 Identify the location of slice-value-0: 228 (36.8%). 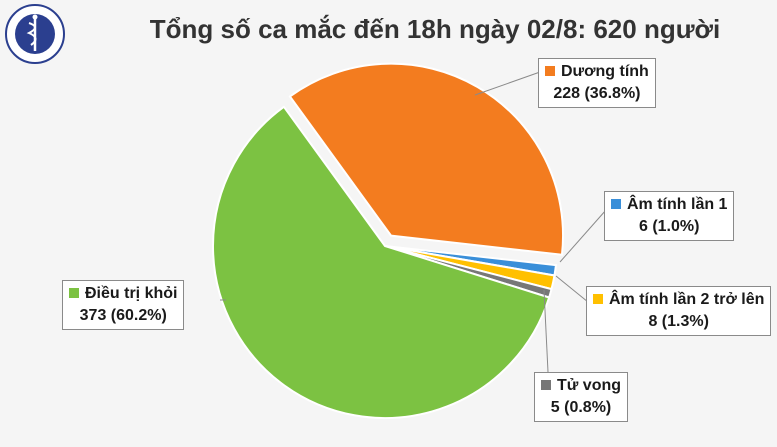
(597, 93).